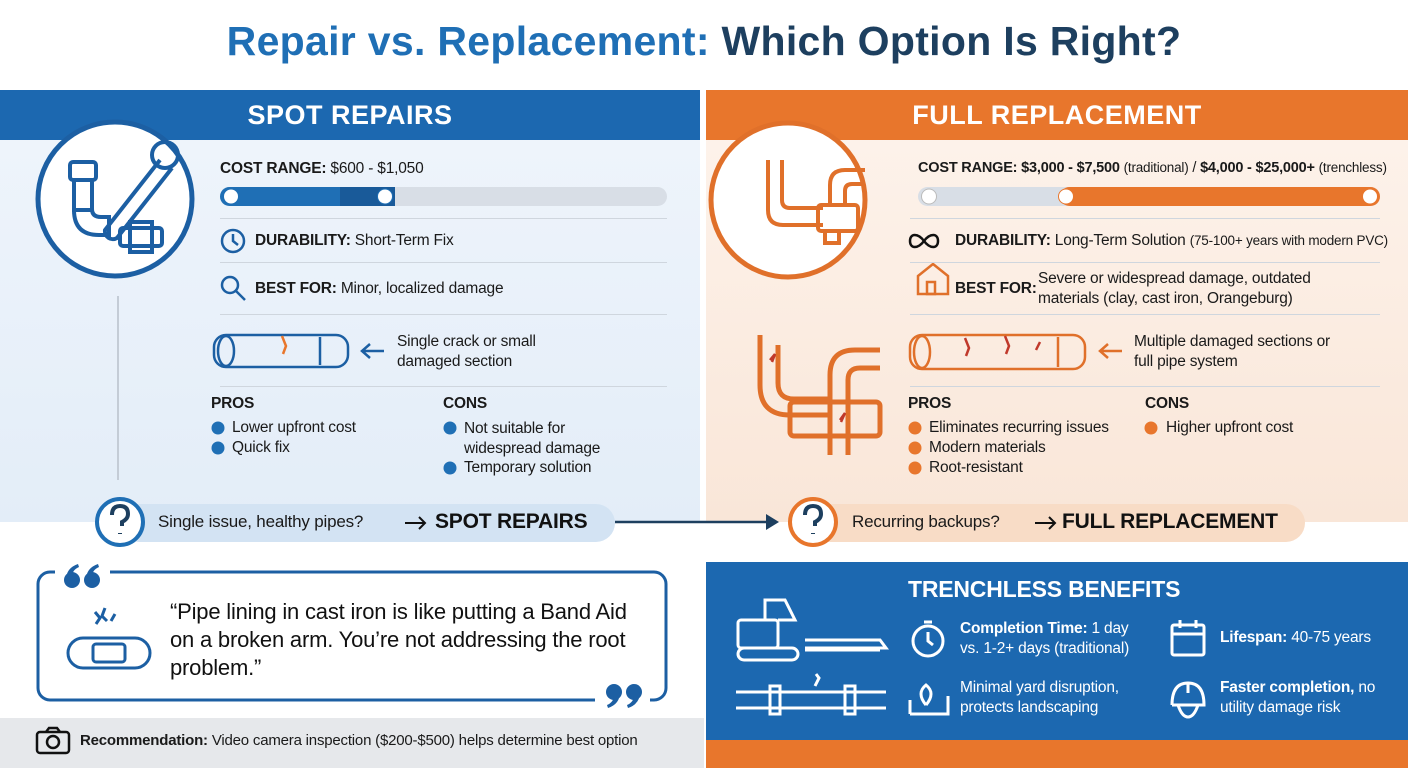  Describe the element at coordinates (1015, 316) in the screenshot. I see `full-row-icons` at that location.